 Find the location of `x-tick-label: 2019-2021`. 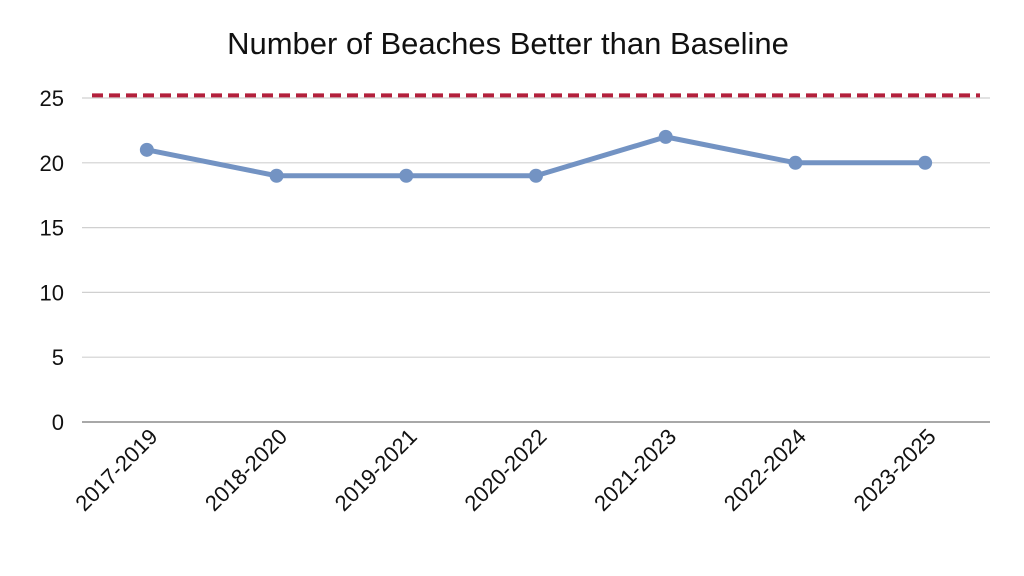

x-tick-label: 2019-2021 is located at coordinates (376, 470).